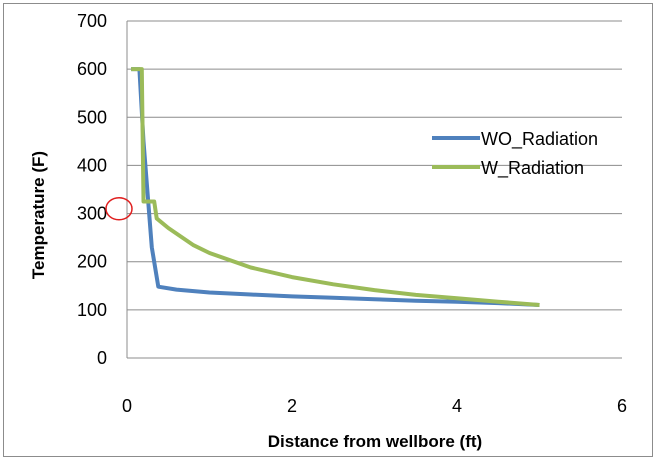 The height and width of the screenshot is (461, 658). Describe the element at coordinates (92, 189) in the screenshot. I see `y-tick-labels: 0 100 200 300 400 500 600 700` at that location.